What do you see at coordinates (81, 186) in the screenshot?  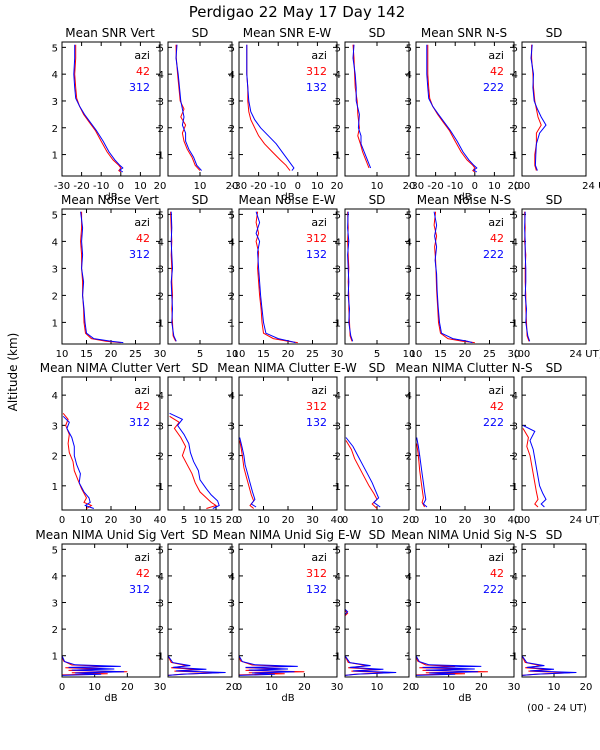 I see `x-tick-label: -20` at bounding box center [81, 186].